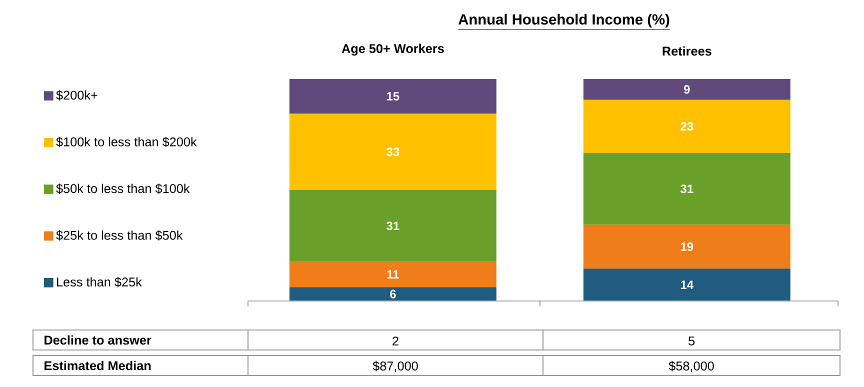  I want to click on chart-title: Annual Household Income (%), so click(564, 21).